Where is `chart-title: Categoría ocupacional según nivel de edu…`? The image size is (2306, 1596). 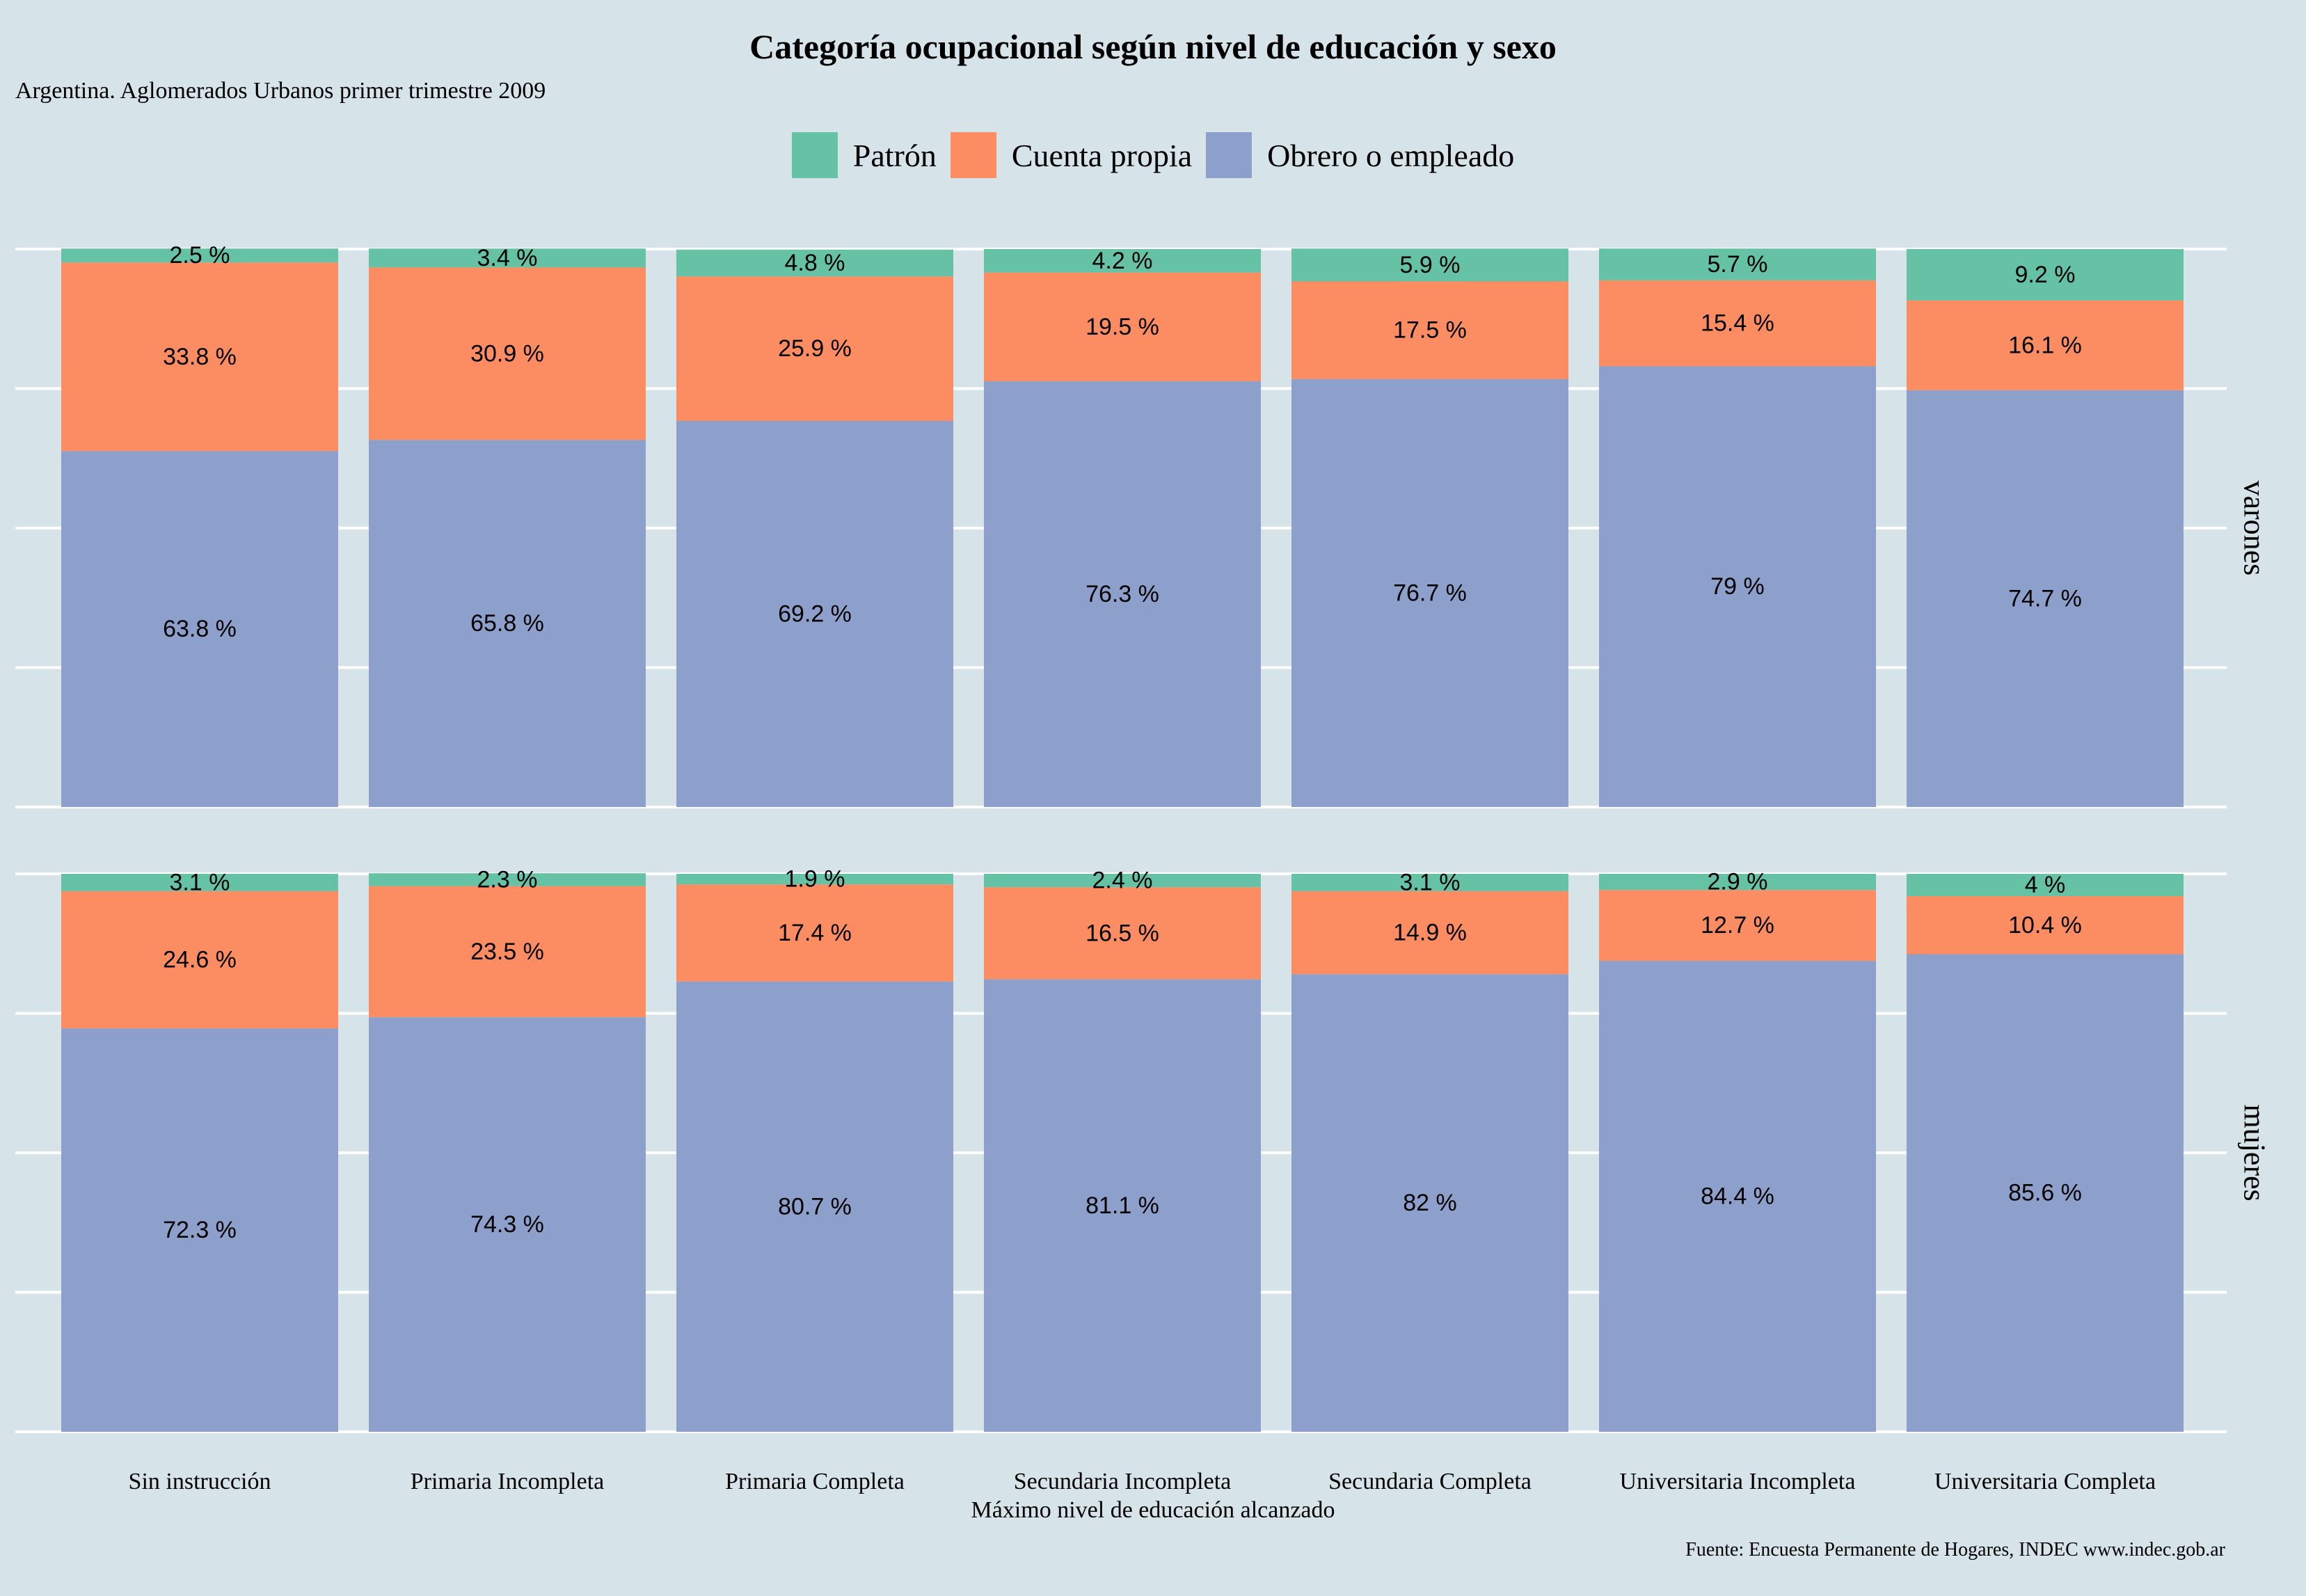 chart-title: Categoría ocupacional según nivel de edu… is located at coordinates (1153, 47).